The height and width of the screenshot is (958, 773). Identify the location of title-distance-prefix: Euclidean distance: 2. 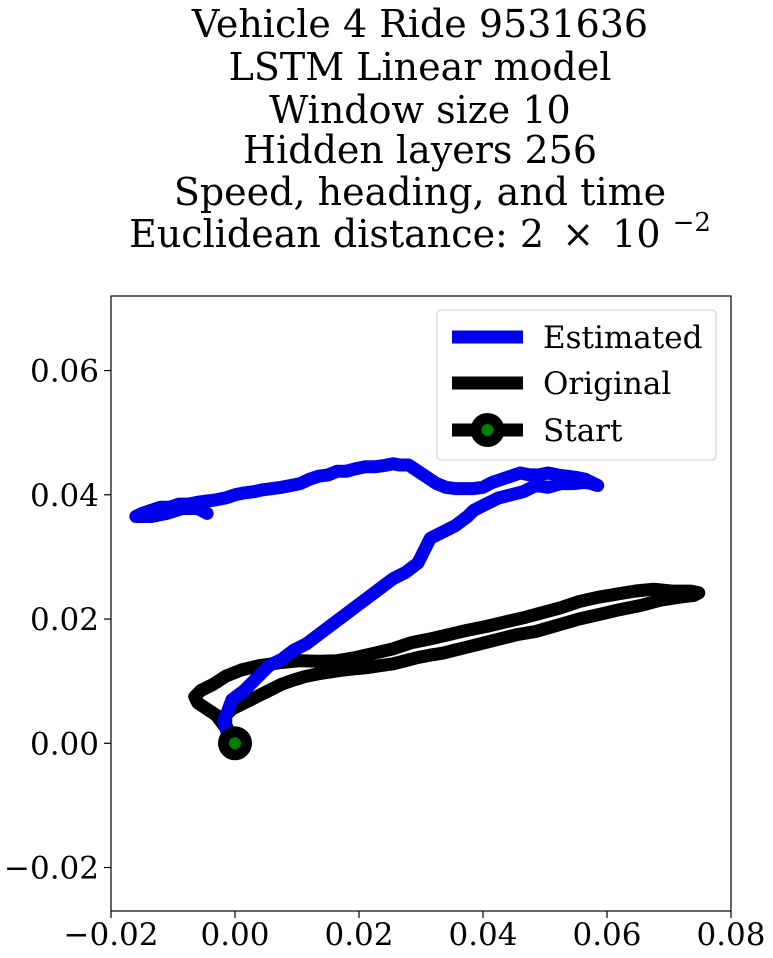
(336, 234).